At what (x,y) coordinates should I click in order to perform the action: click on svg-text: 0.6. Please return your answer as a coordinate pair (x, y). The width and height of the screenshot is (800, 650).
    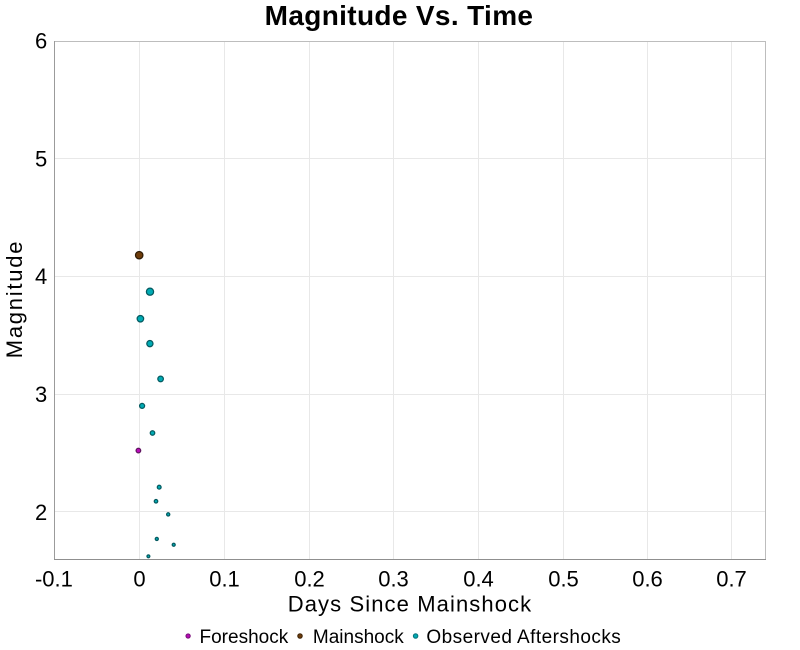
    Looking at the image, I should click on (647, 578).